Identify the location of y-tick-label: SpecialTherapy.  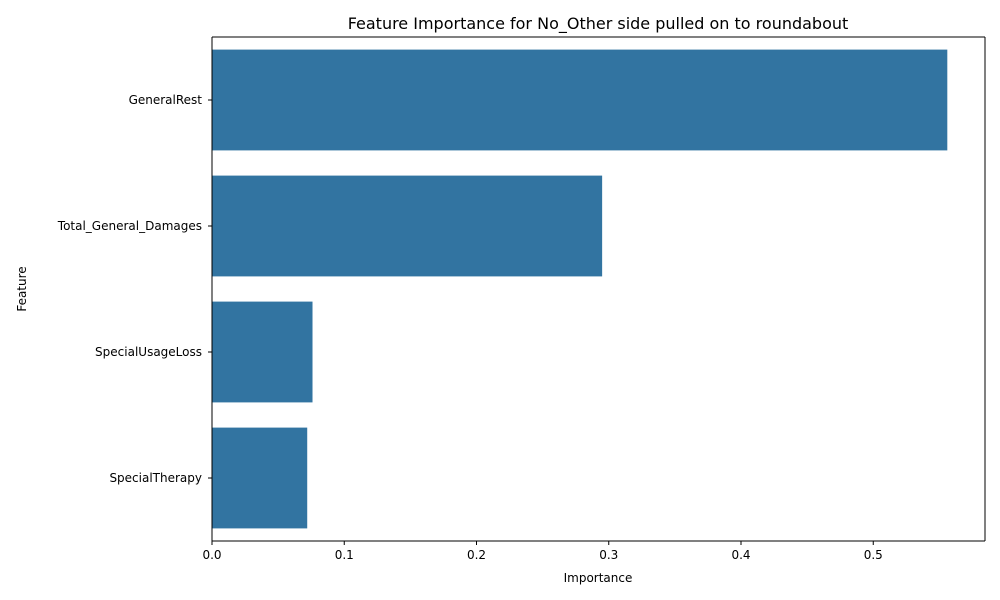
(155, 478).